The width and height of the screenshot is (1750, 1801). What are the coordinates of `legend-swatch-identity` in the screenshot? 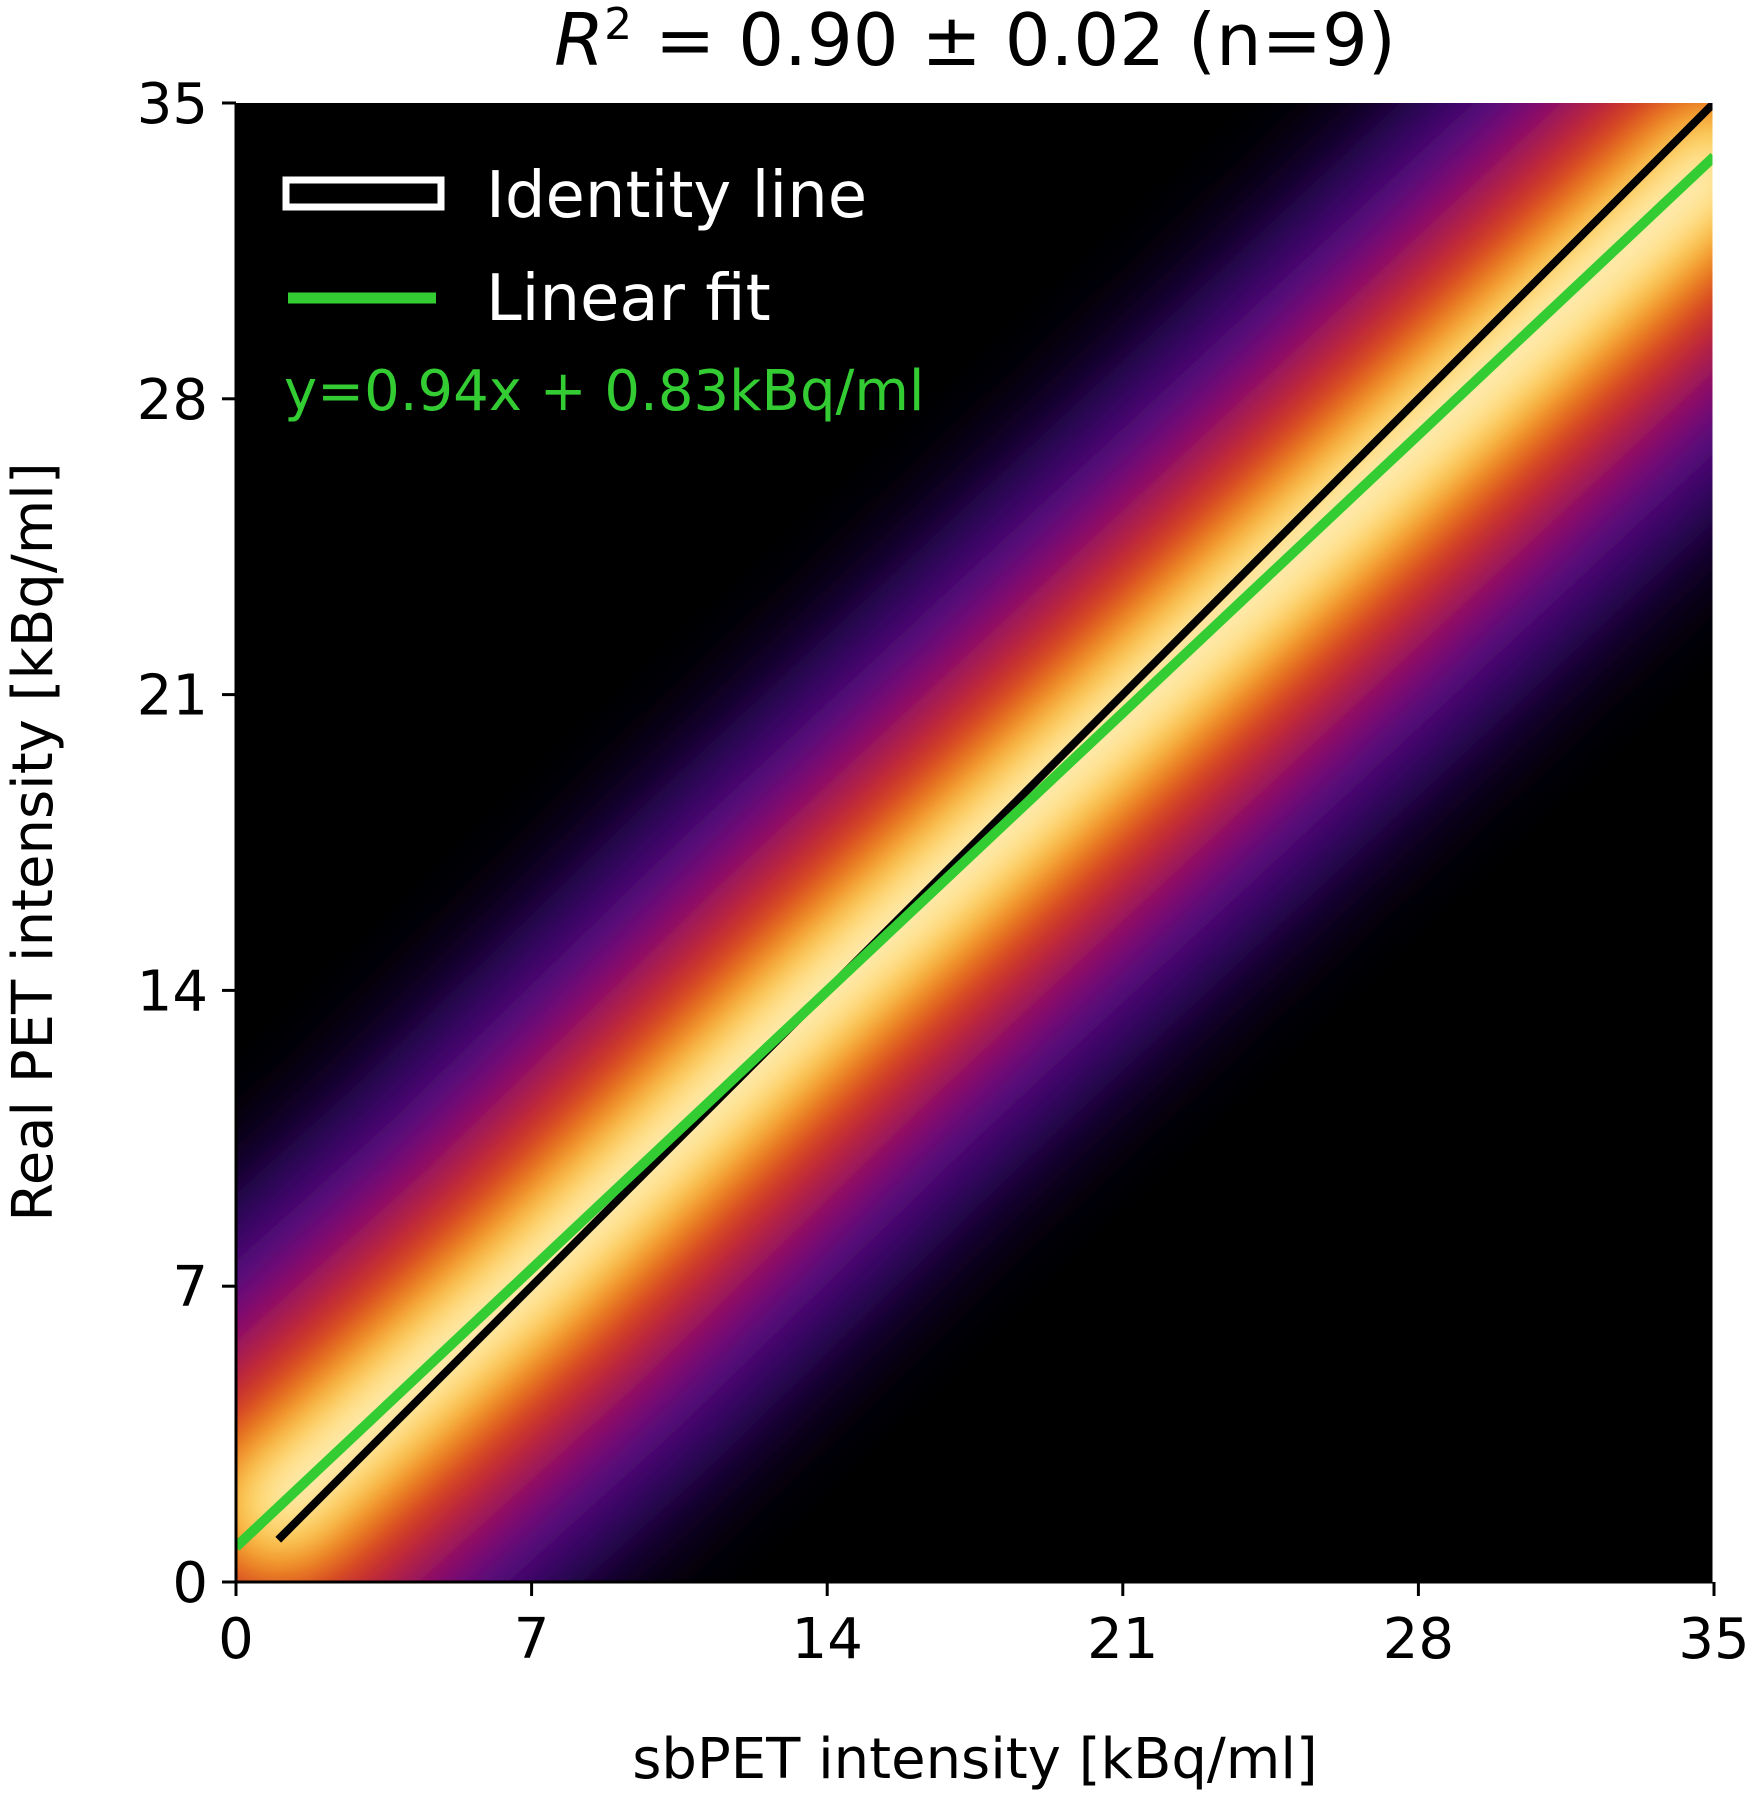 It's located at (363, 193).